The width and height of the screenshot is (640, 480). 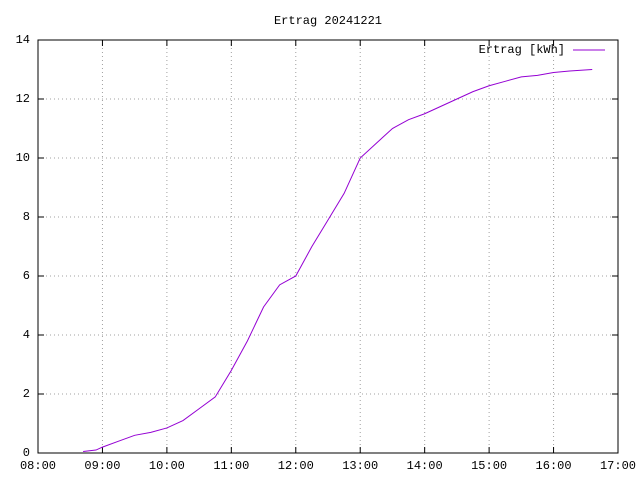 I want to click on x-tick-label: 17:00, so click(x=618, y=466).